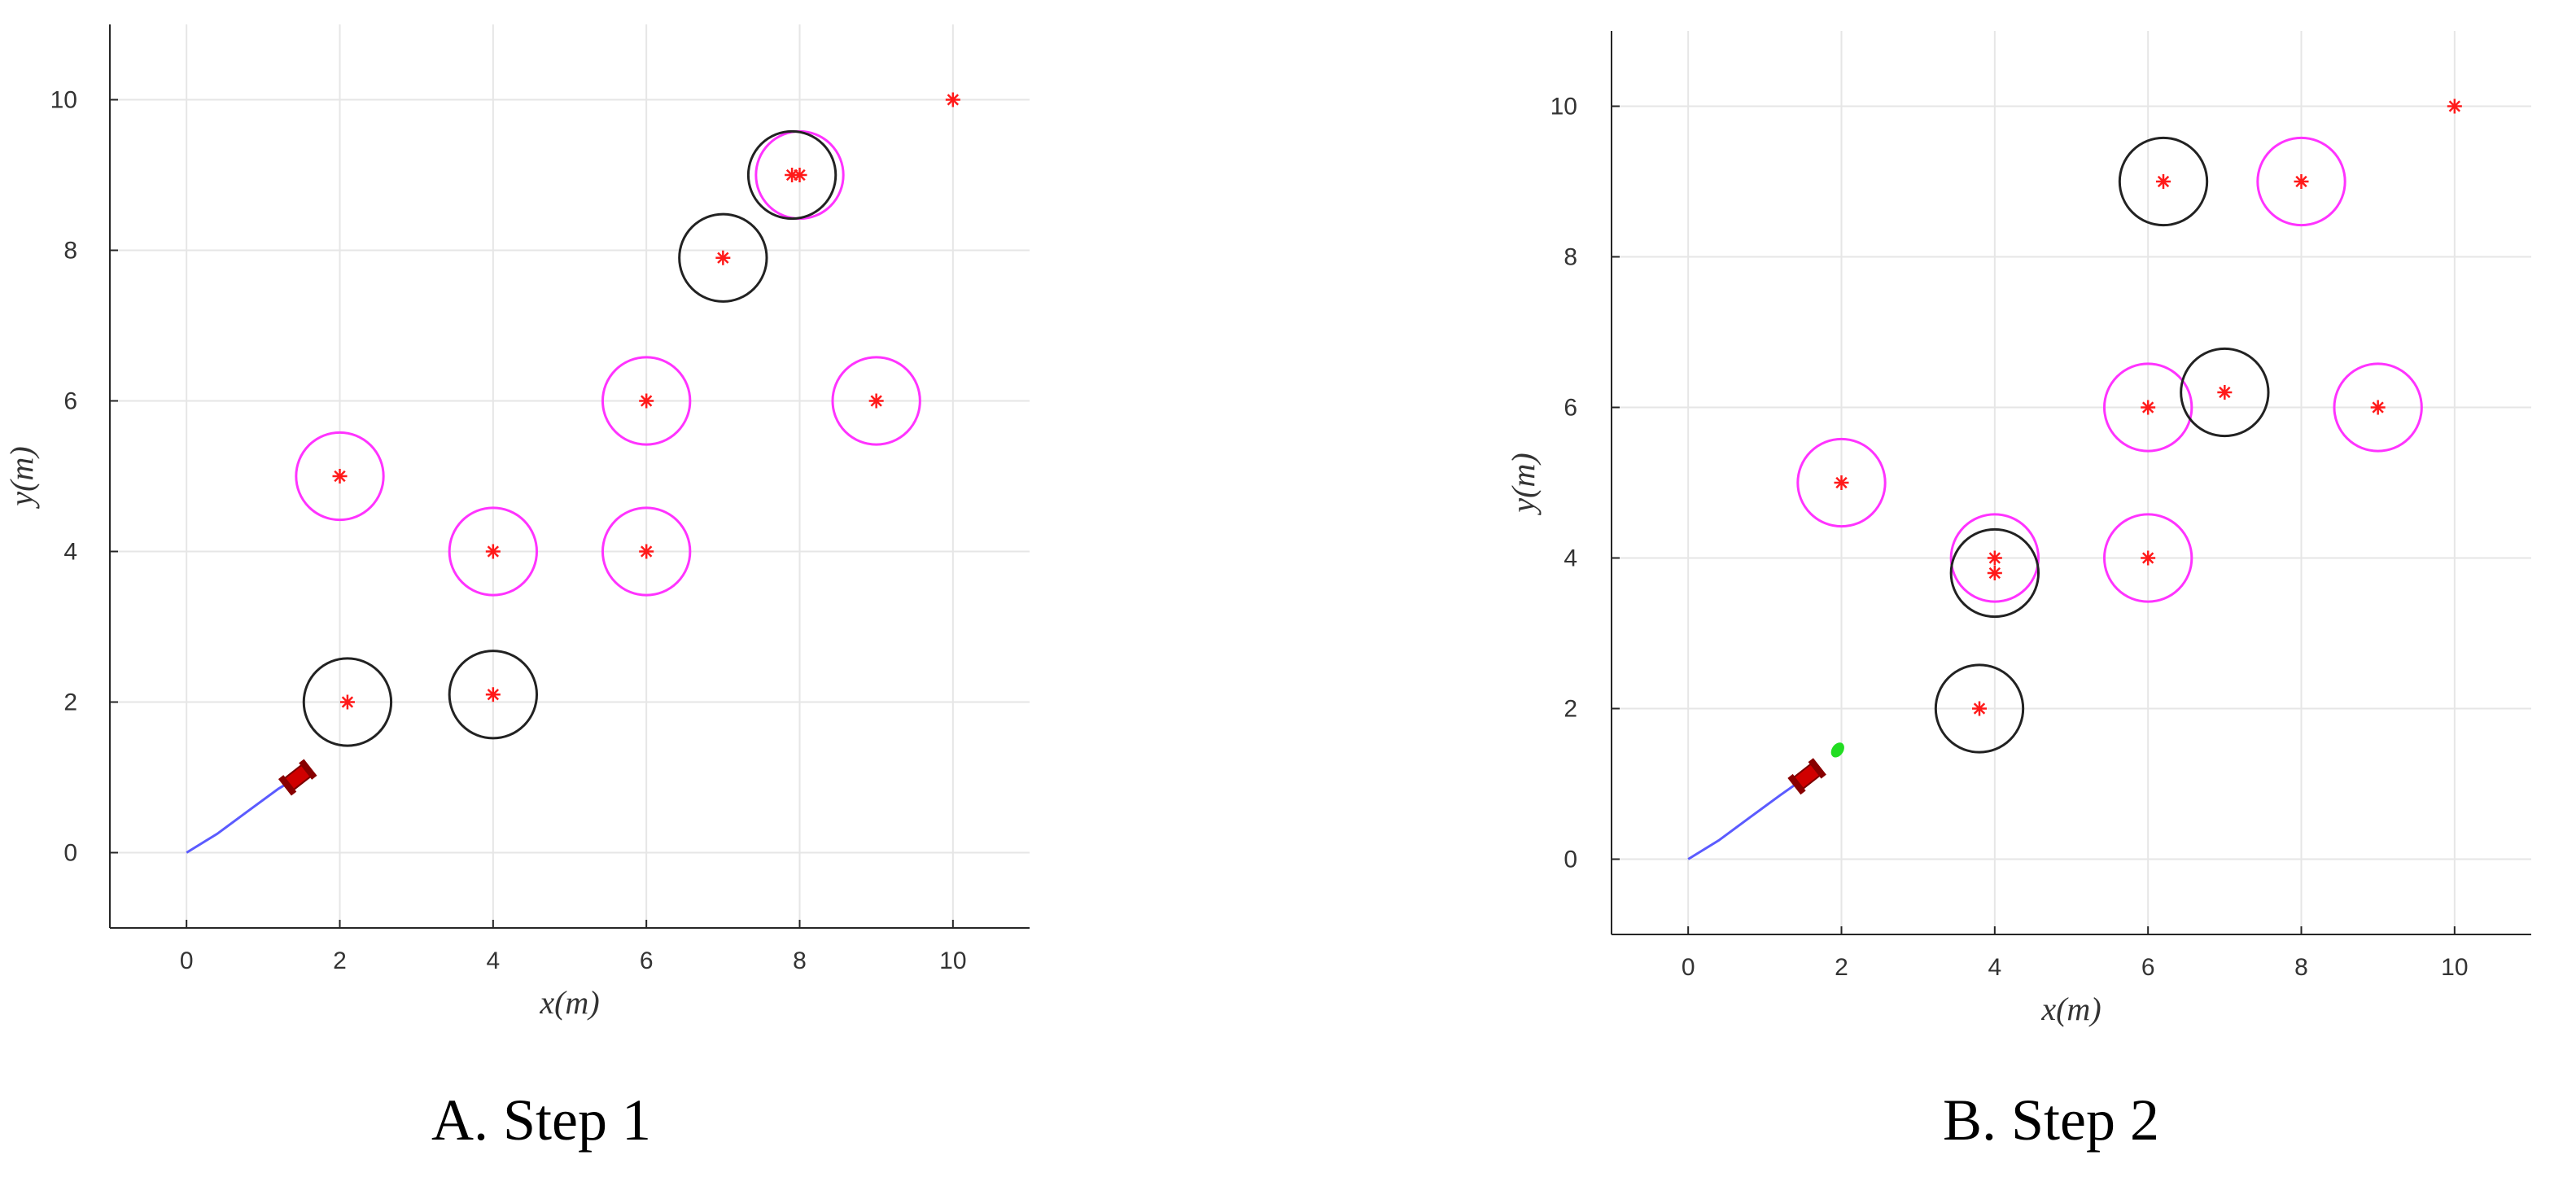 This screenshot has height=1199, width=2576. What do you see at coordinates (1837, 750) in the screenshot?
I see `lookahead-point` at bounding box center [1837, 750].